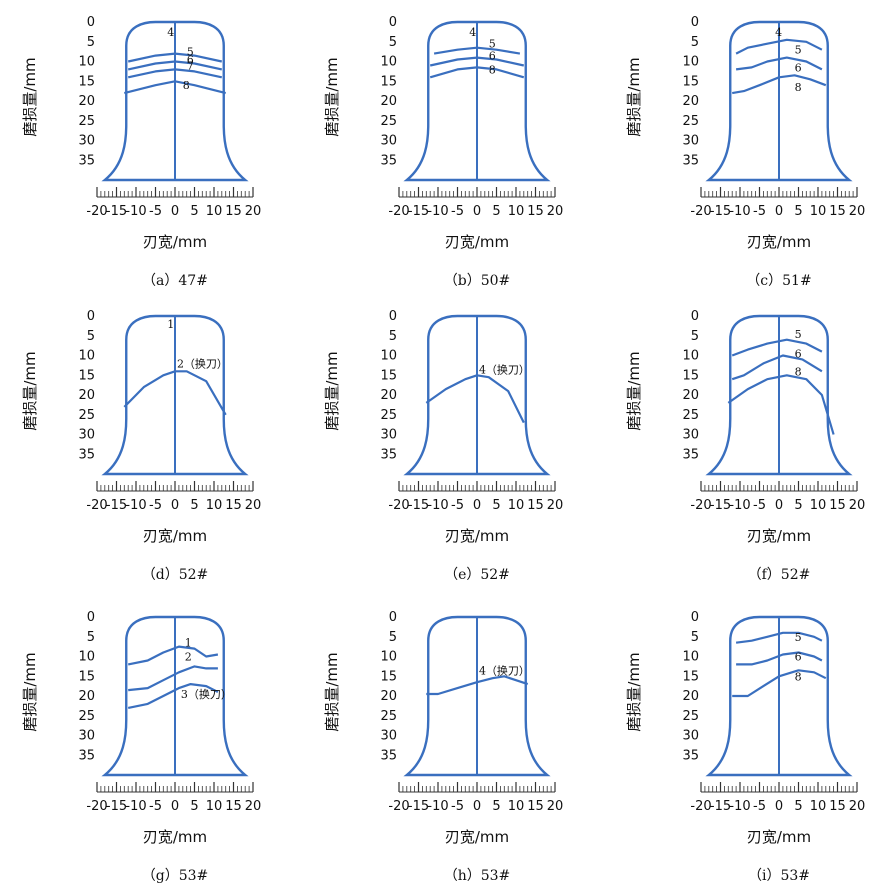 The image size is (894, 888). What do you see at coordinates (779, 575) in the screenshot?
I see `panel-caption: （f）52#` at bounding box center [779, 575].